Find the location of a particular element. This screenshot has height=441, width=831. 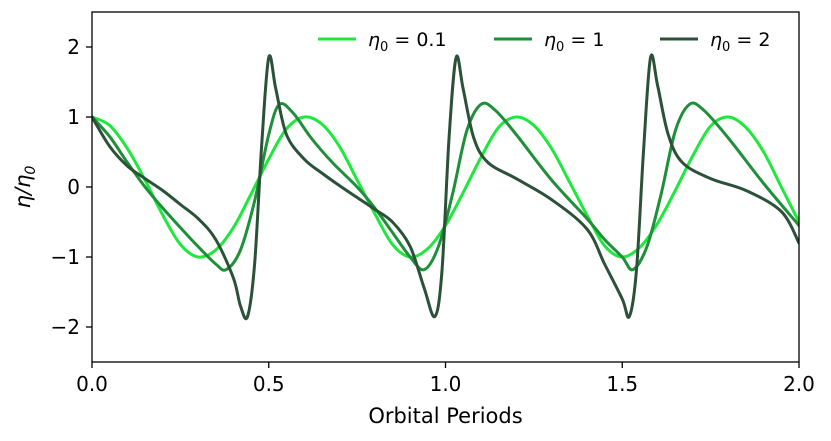

x-tick-label: 2.0 is located at coordinates (799, 384).